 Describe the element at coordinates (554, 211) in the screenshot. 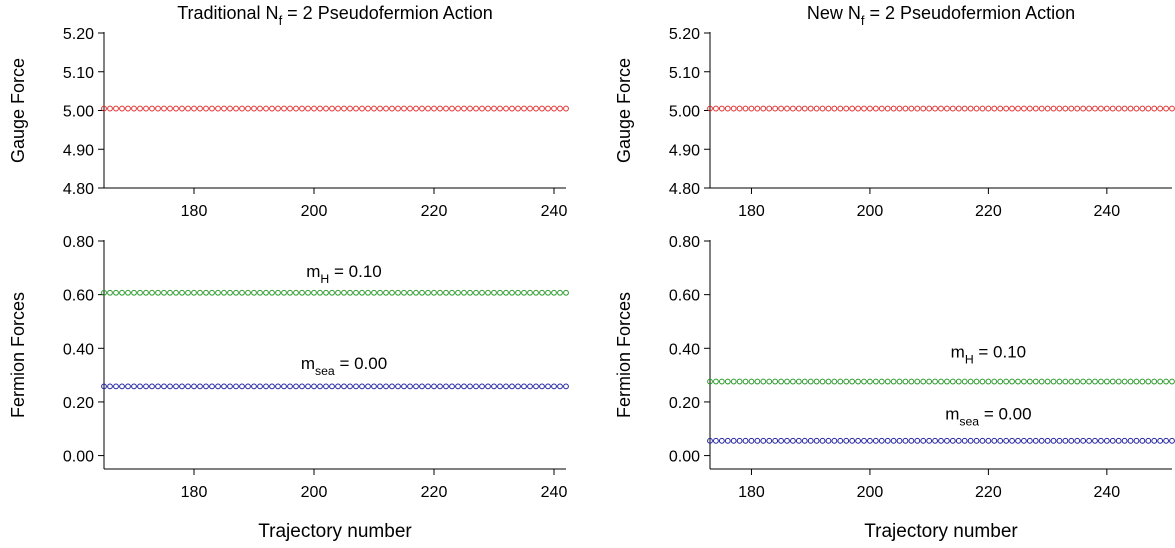

I see `x-tick-label: 240` at that location.